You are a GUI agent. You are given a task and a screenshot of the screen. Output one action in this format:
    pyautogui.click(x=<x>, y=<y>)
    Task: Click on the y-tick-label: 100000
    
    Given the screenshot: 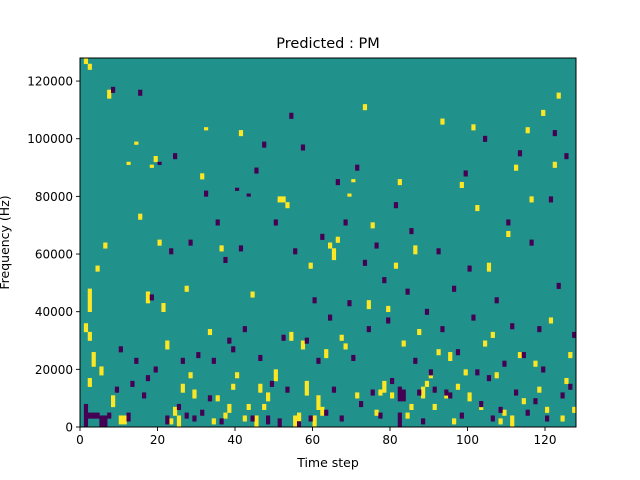 What is the action you would take?
    pyautogui.click(x=50, y=139)
    